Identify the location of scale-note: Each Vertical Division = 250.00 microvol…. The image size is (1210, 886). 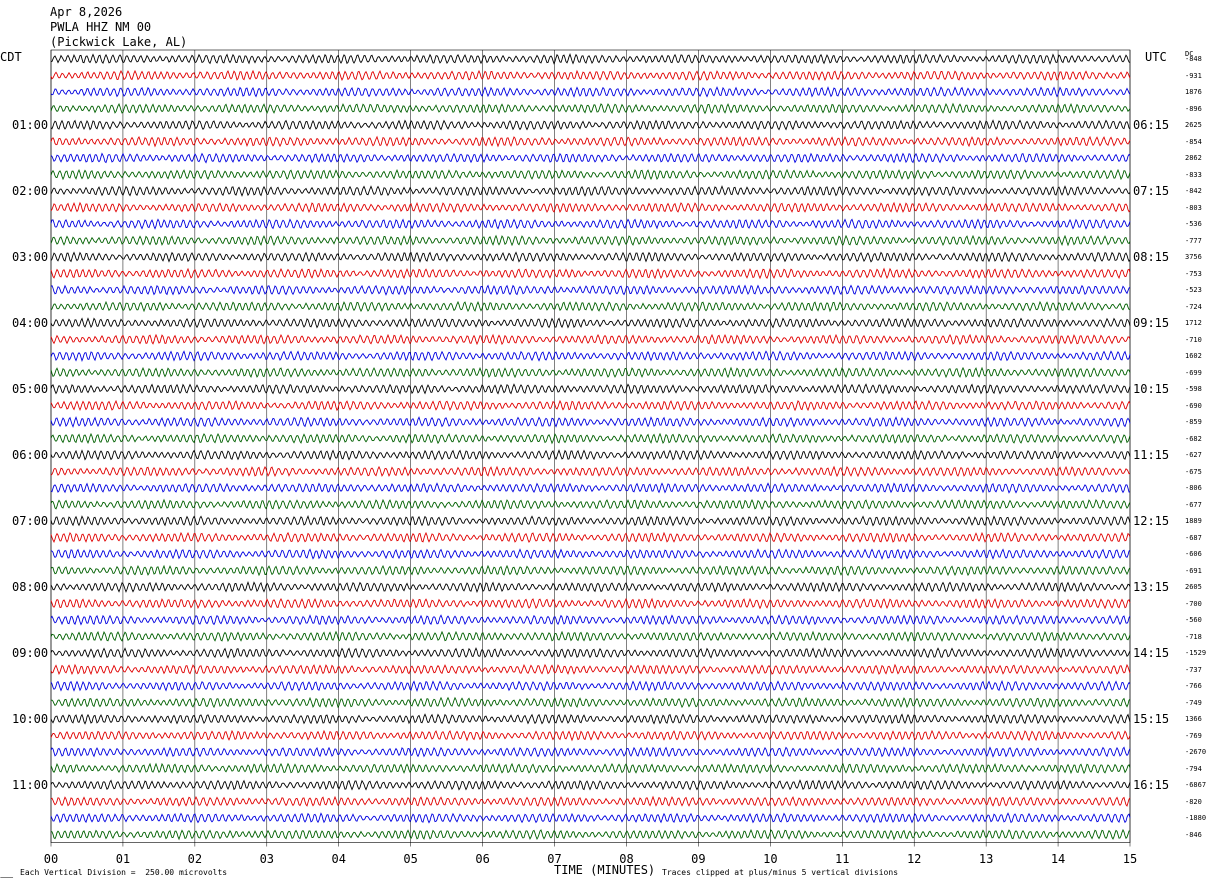
(124, 872).